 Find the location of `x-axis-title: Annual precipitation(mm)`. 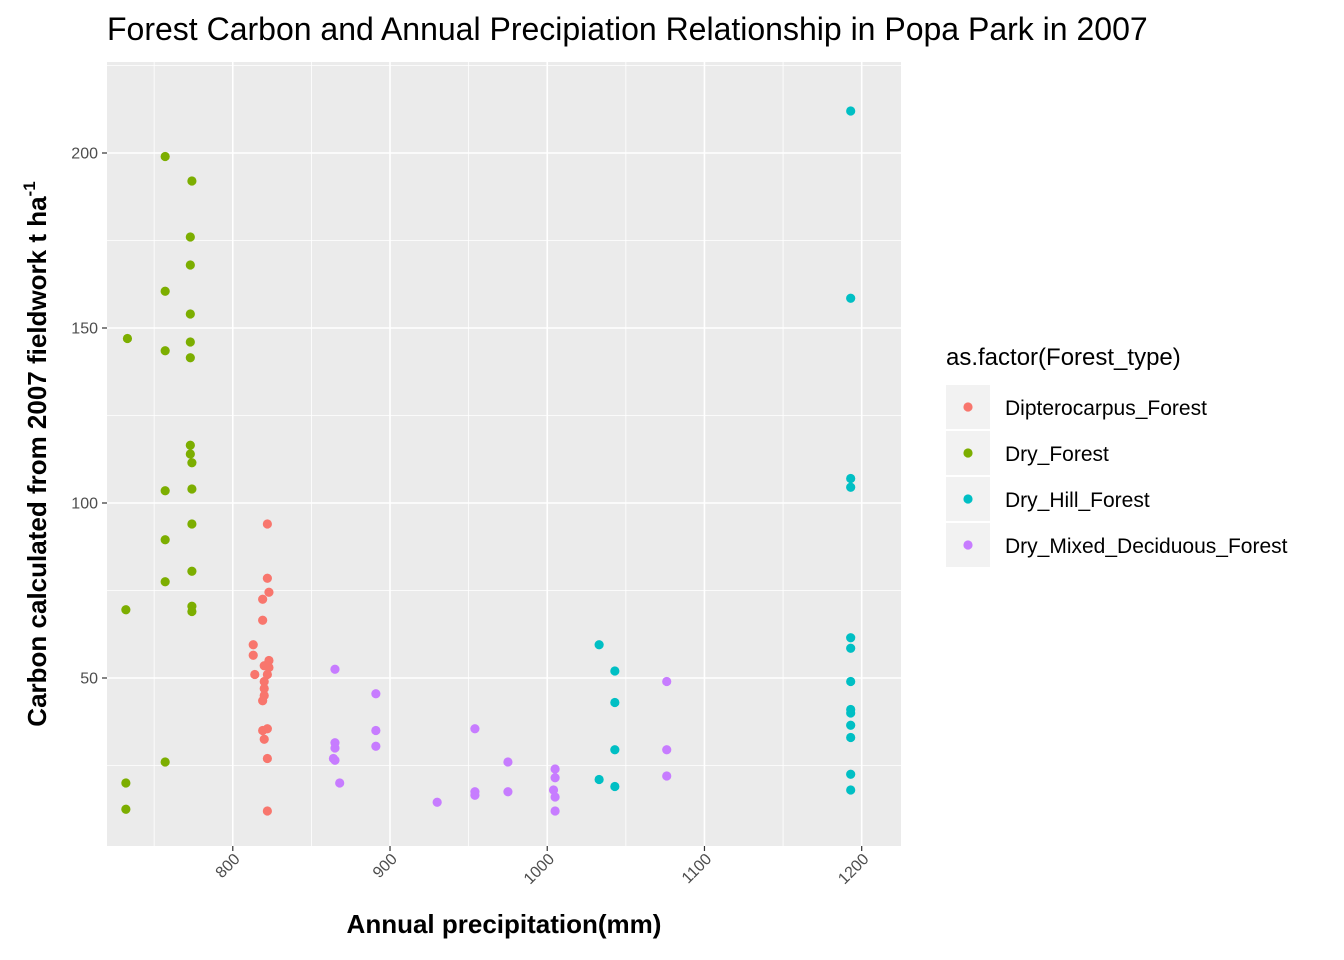

x-axis-title: Annual precipitation(mm) is located at coordinates (504, 924).